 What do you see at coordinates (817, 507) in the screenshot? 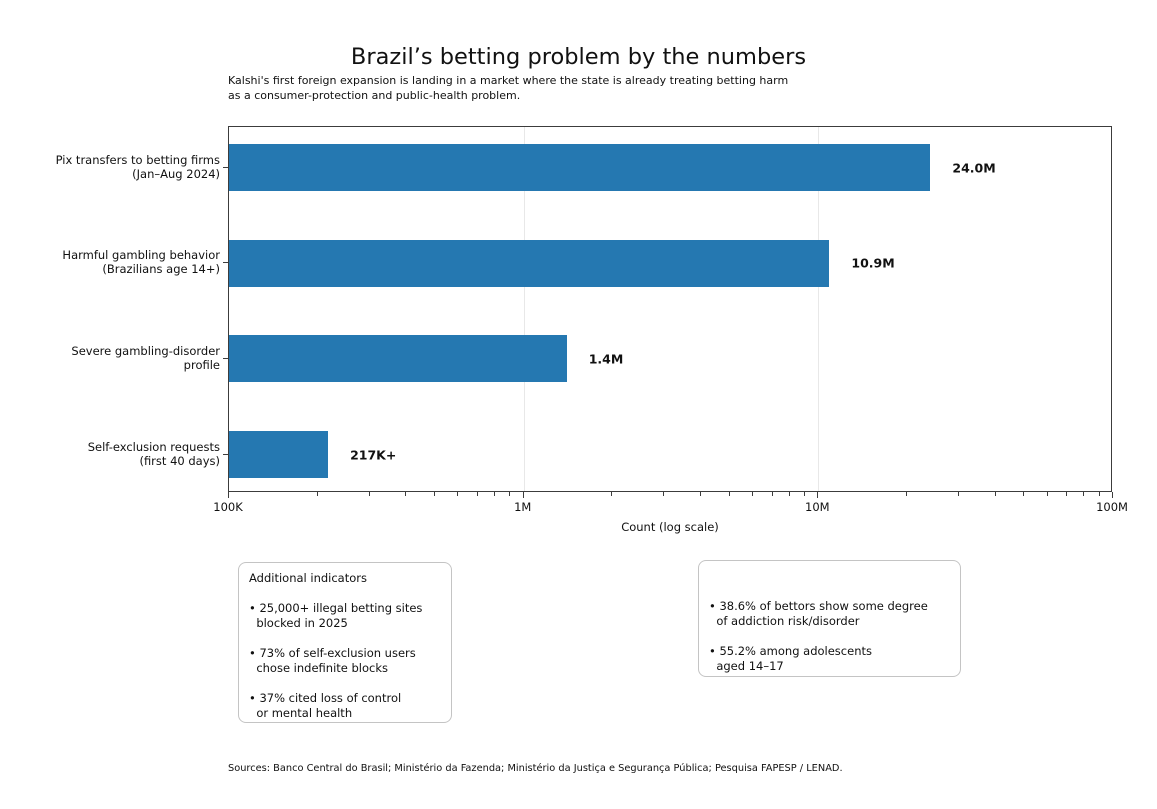
I see `x-axis-tick-label: 10M` at bounding box center [817, 507].